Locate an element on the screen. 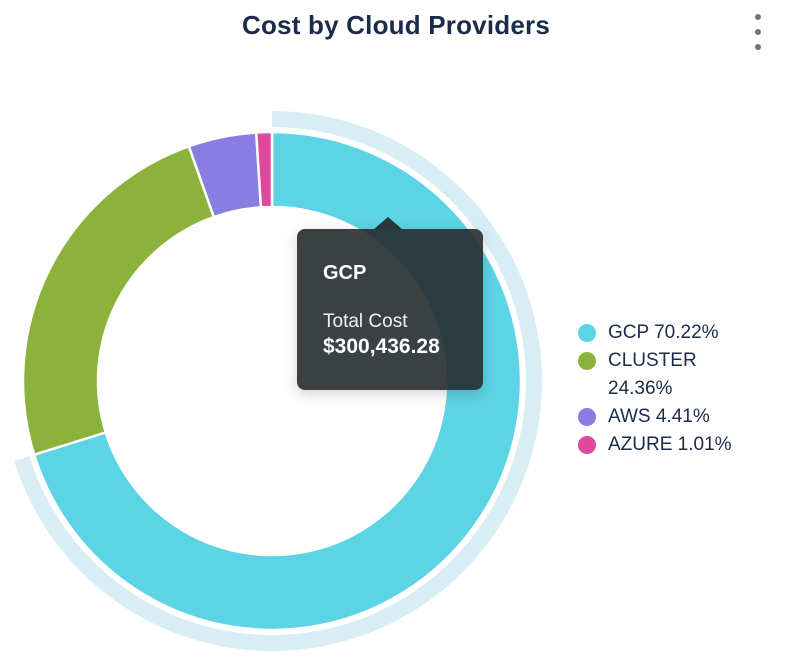  legend-label: GCP 70.22% is located at coordinates (663, 332).